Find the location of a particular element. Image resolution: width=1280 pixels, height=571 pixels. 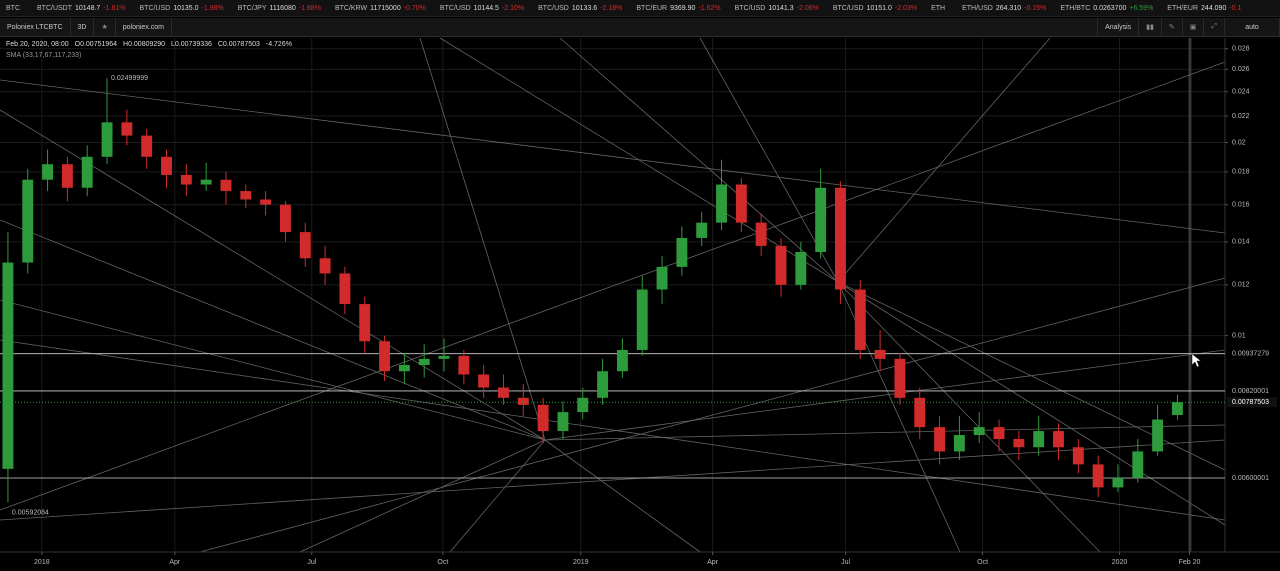

ticker-change: -2.10% is located at coordinates (513, 8).